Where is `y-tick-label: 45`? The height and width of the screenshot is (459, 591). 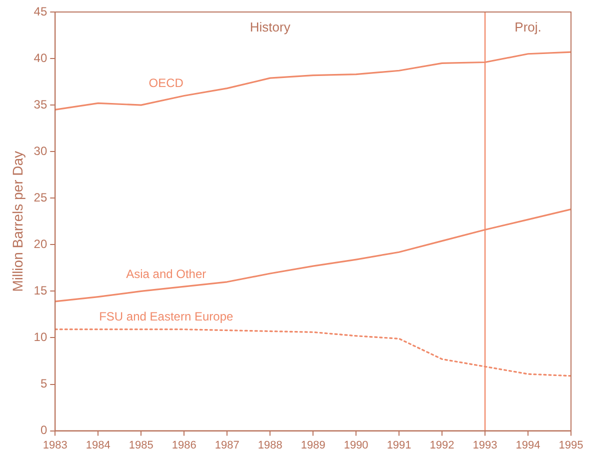 y-tick-label: 45 is located at coordinates (41, 11).